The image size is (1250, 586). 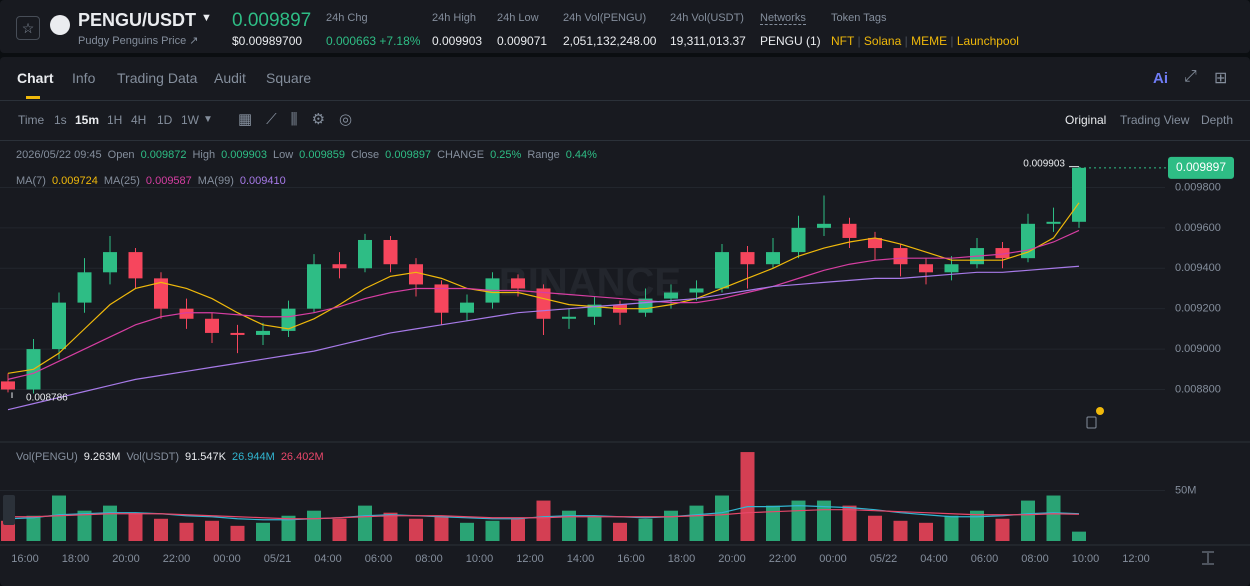 What do you see at coordinates (302, 119) in the screenshot?
I see `tool-icons: ▦⟋⫼⚙◎` at bounding box center [302, 119].